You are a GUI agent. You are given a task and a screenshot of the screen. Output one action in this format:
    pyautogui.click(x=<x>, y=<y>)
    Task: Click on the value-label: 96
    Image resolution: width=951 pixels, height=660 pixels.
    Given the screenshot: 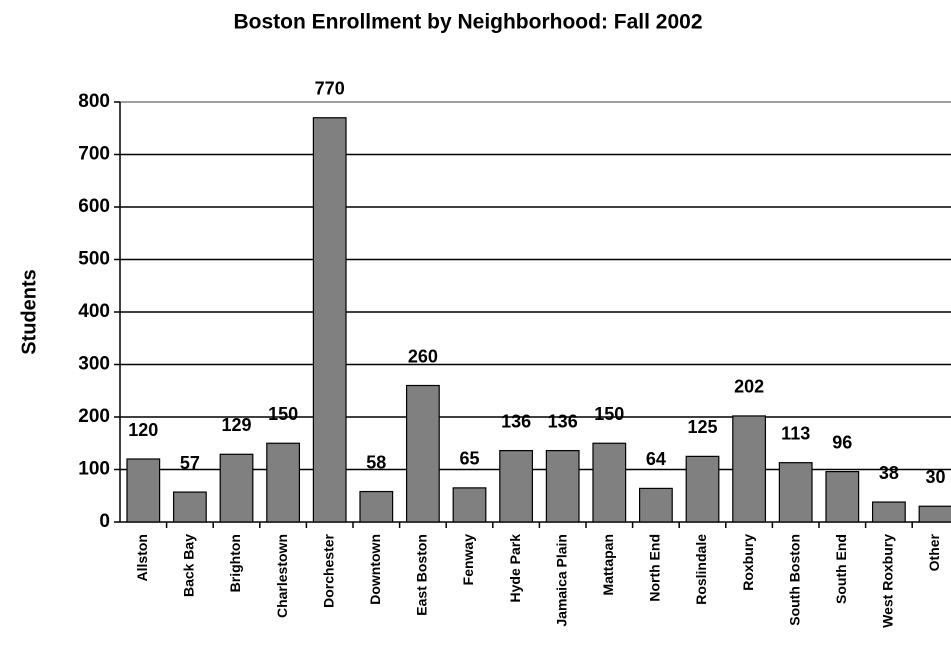 What is the action you would take?
    pyautogui.click(x=842, y=442)
    